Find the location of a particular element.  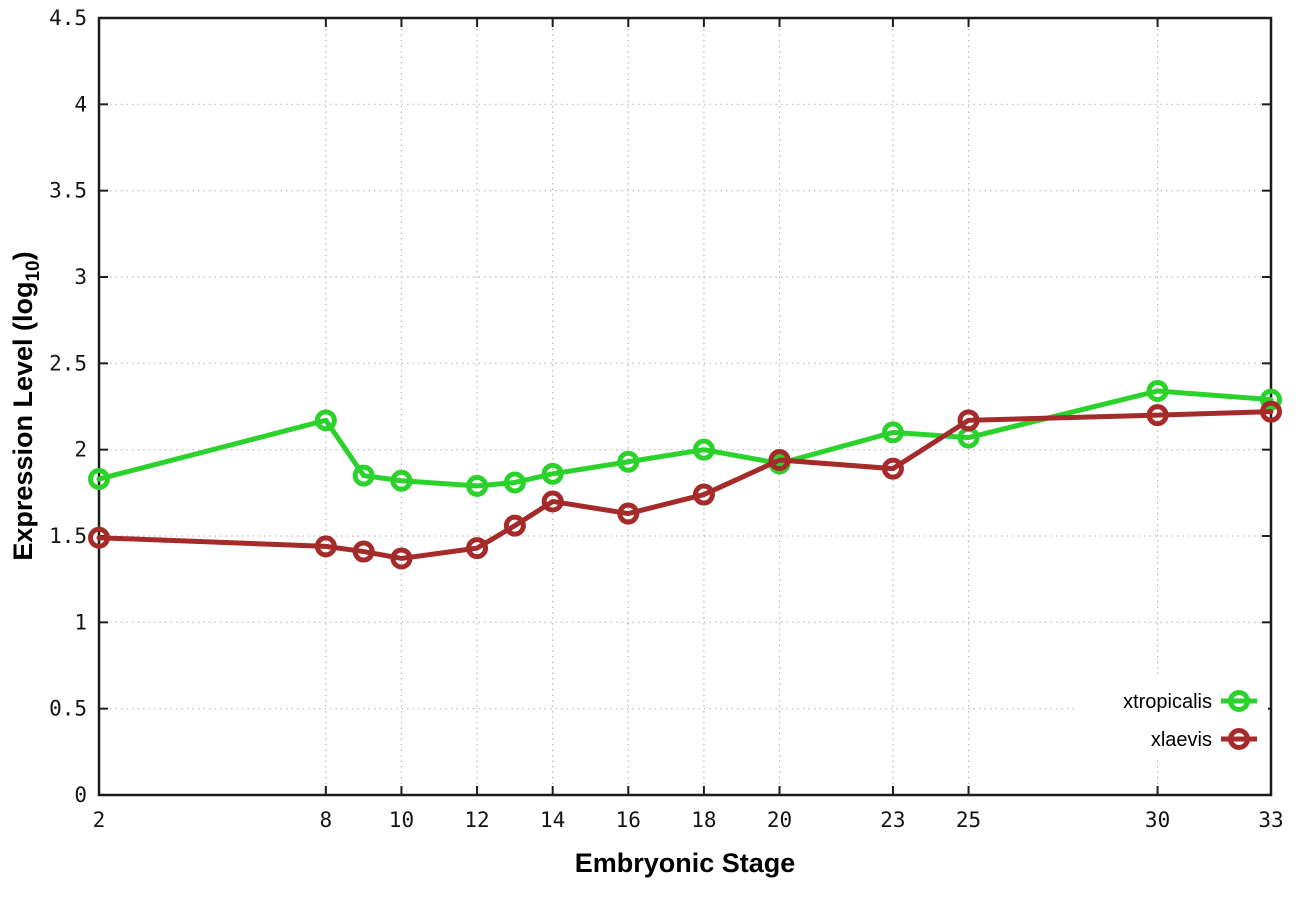

y-axis-title-subscript: 10 is located at coordinates (33, 270).